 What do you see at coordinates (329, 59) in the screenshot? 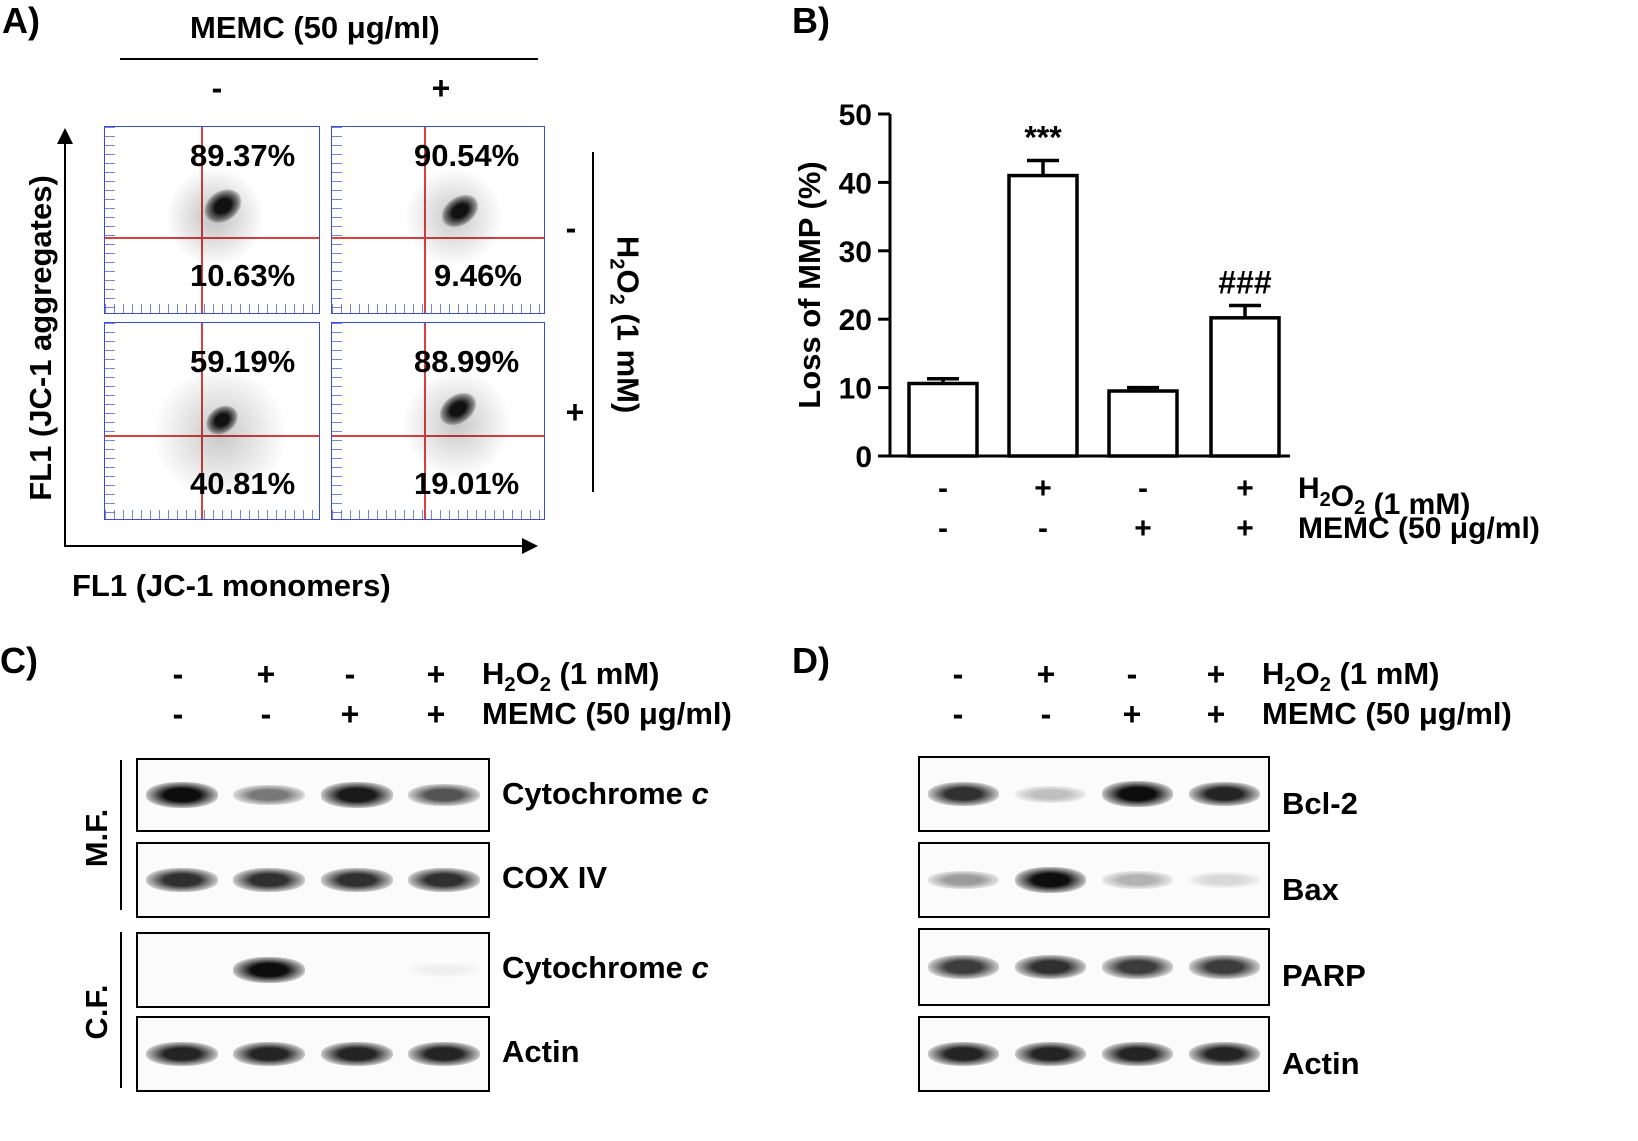
I see `panel-a-header-rule` at bounding box center [329, 59].